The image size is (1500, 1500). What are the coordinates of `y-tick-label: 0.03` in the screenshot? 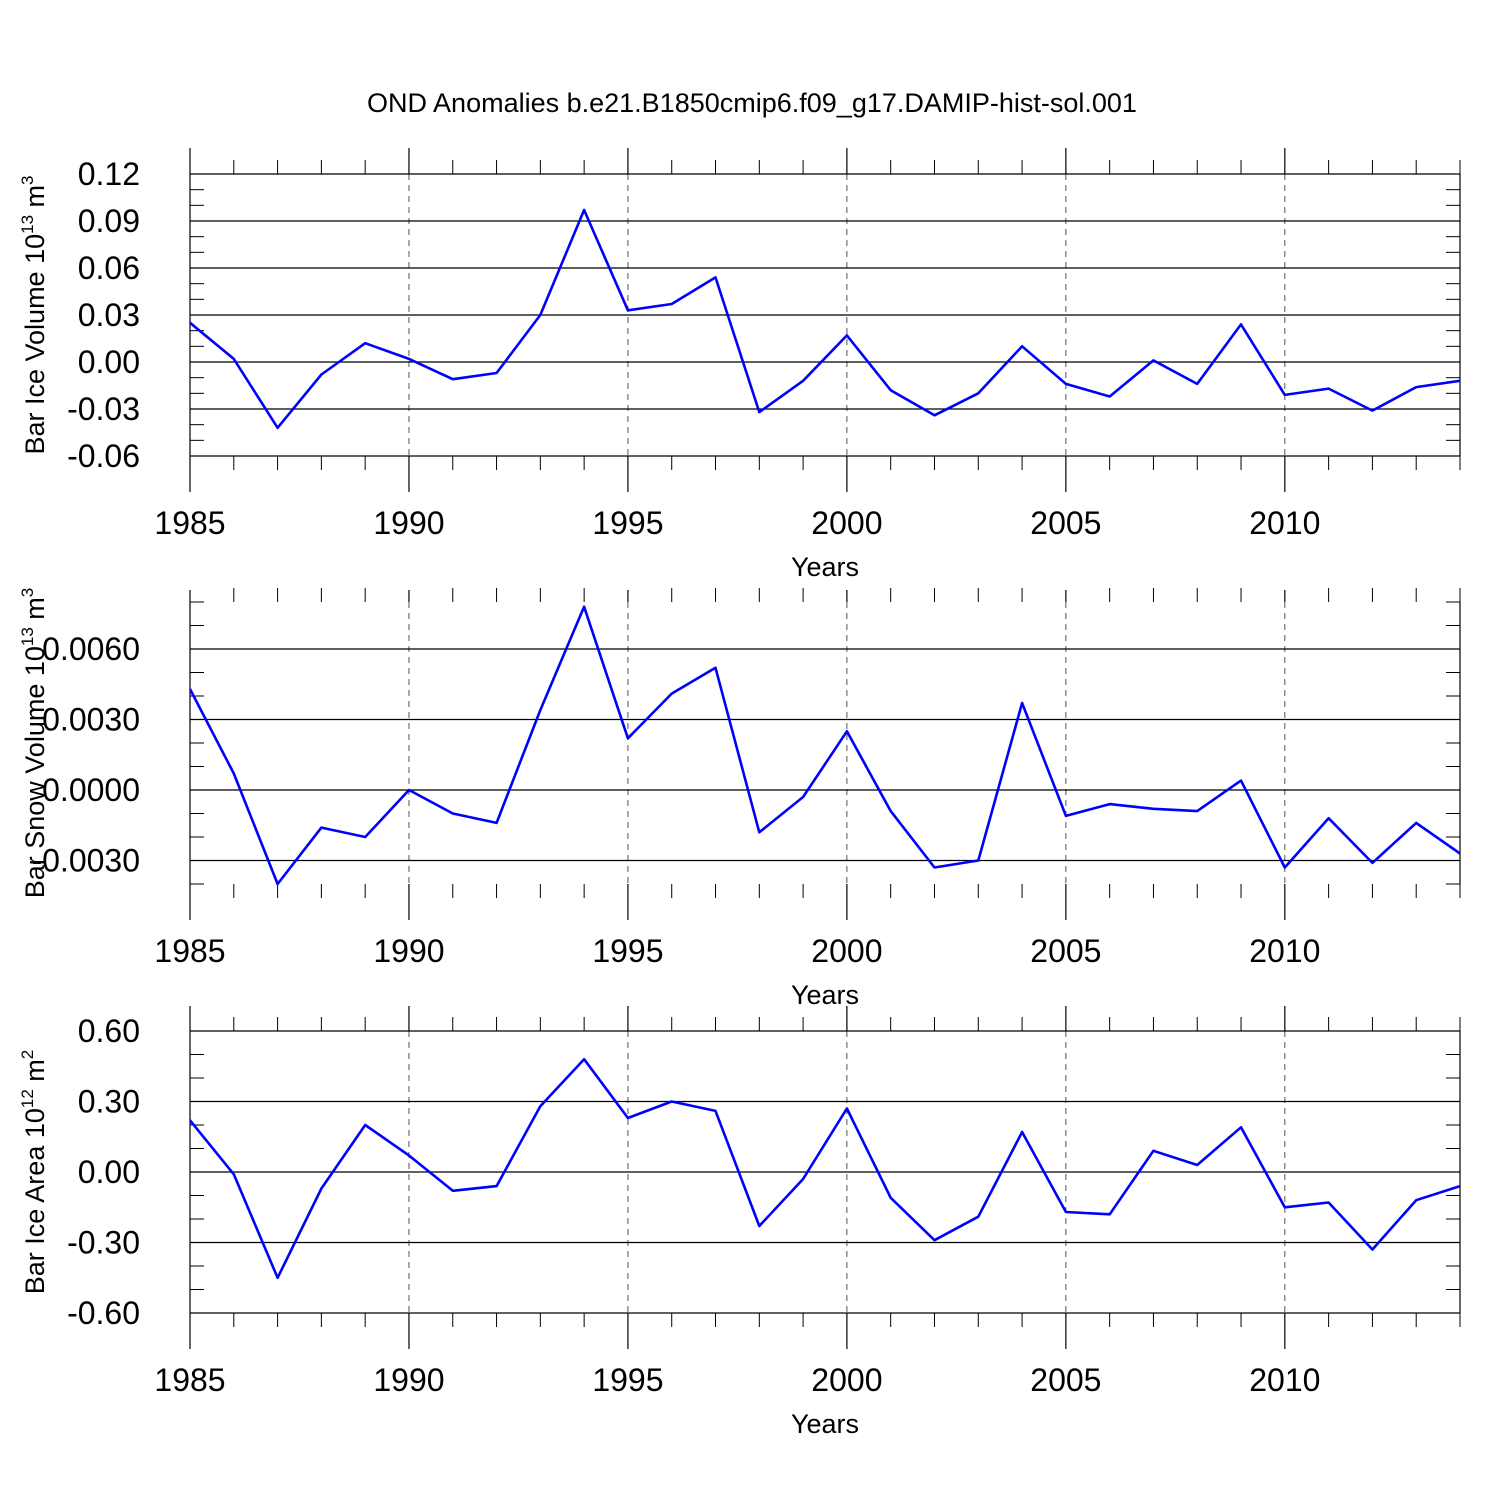 It's located at (109, 315).